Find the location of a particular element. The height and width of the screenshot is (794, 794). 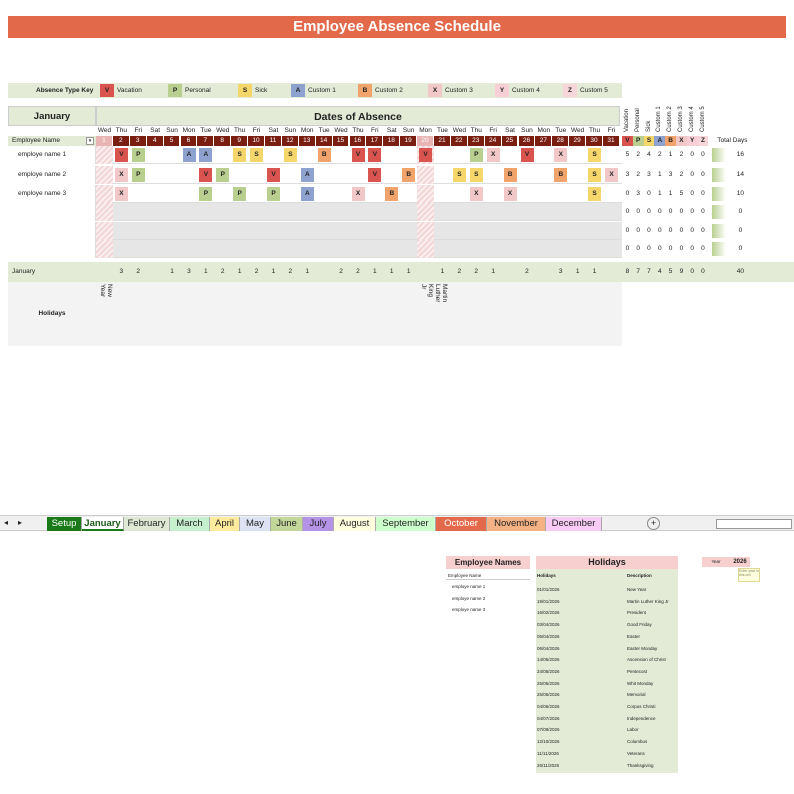

year-input: 2026 is located at coordinates (740, 562).